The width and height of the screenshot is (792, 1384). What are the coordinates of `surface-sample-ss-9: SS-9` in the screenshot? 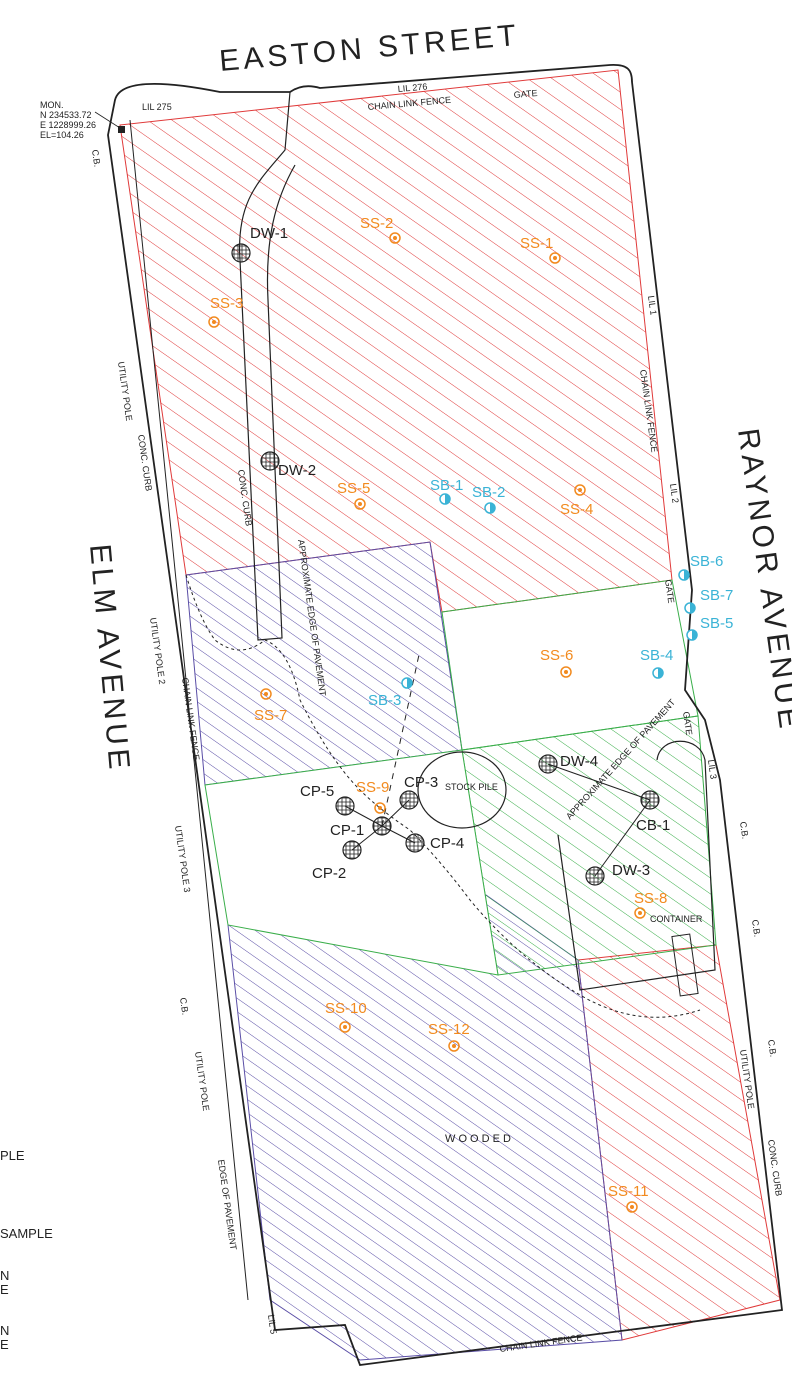 It's located at (372, 796).